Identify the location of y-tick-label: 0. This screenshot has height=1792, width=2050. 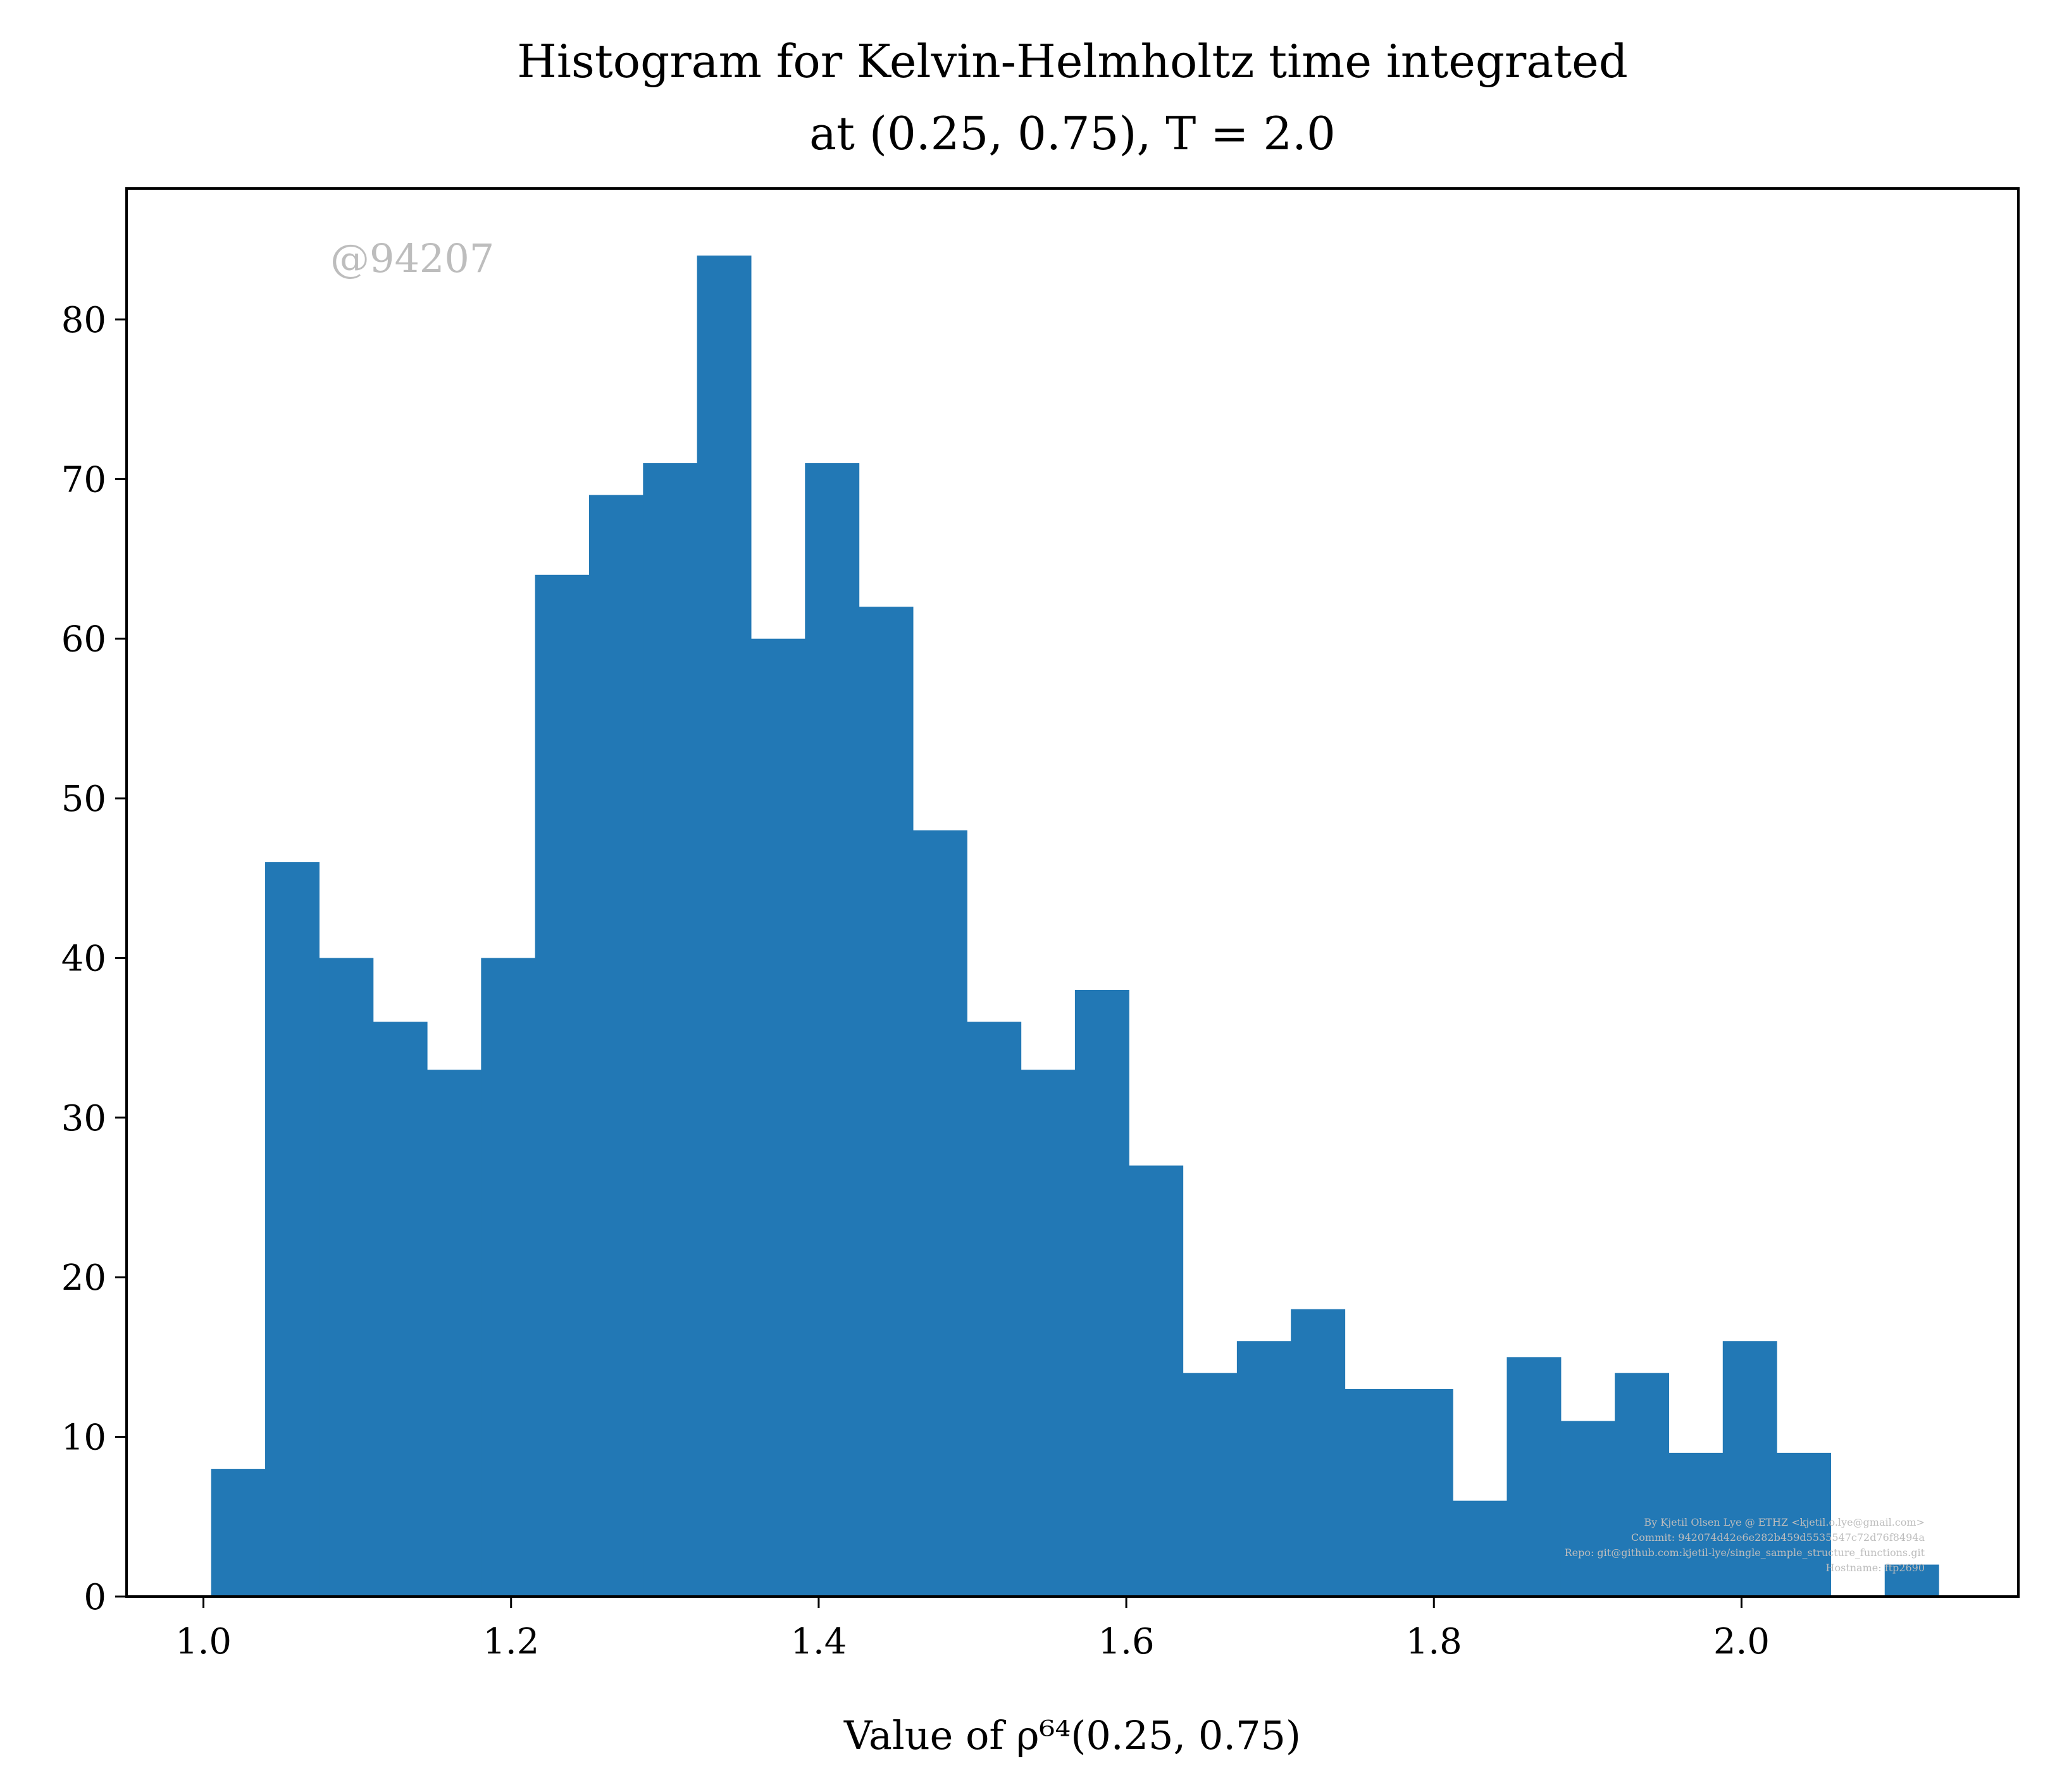
(95, 1598).